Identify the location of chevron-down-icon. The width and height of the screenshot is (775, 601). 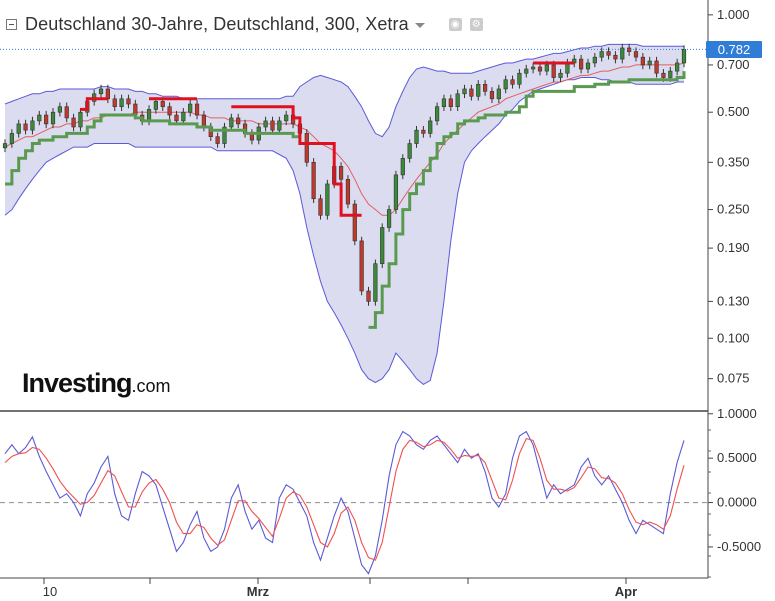
(419, 25).